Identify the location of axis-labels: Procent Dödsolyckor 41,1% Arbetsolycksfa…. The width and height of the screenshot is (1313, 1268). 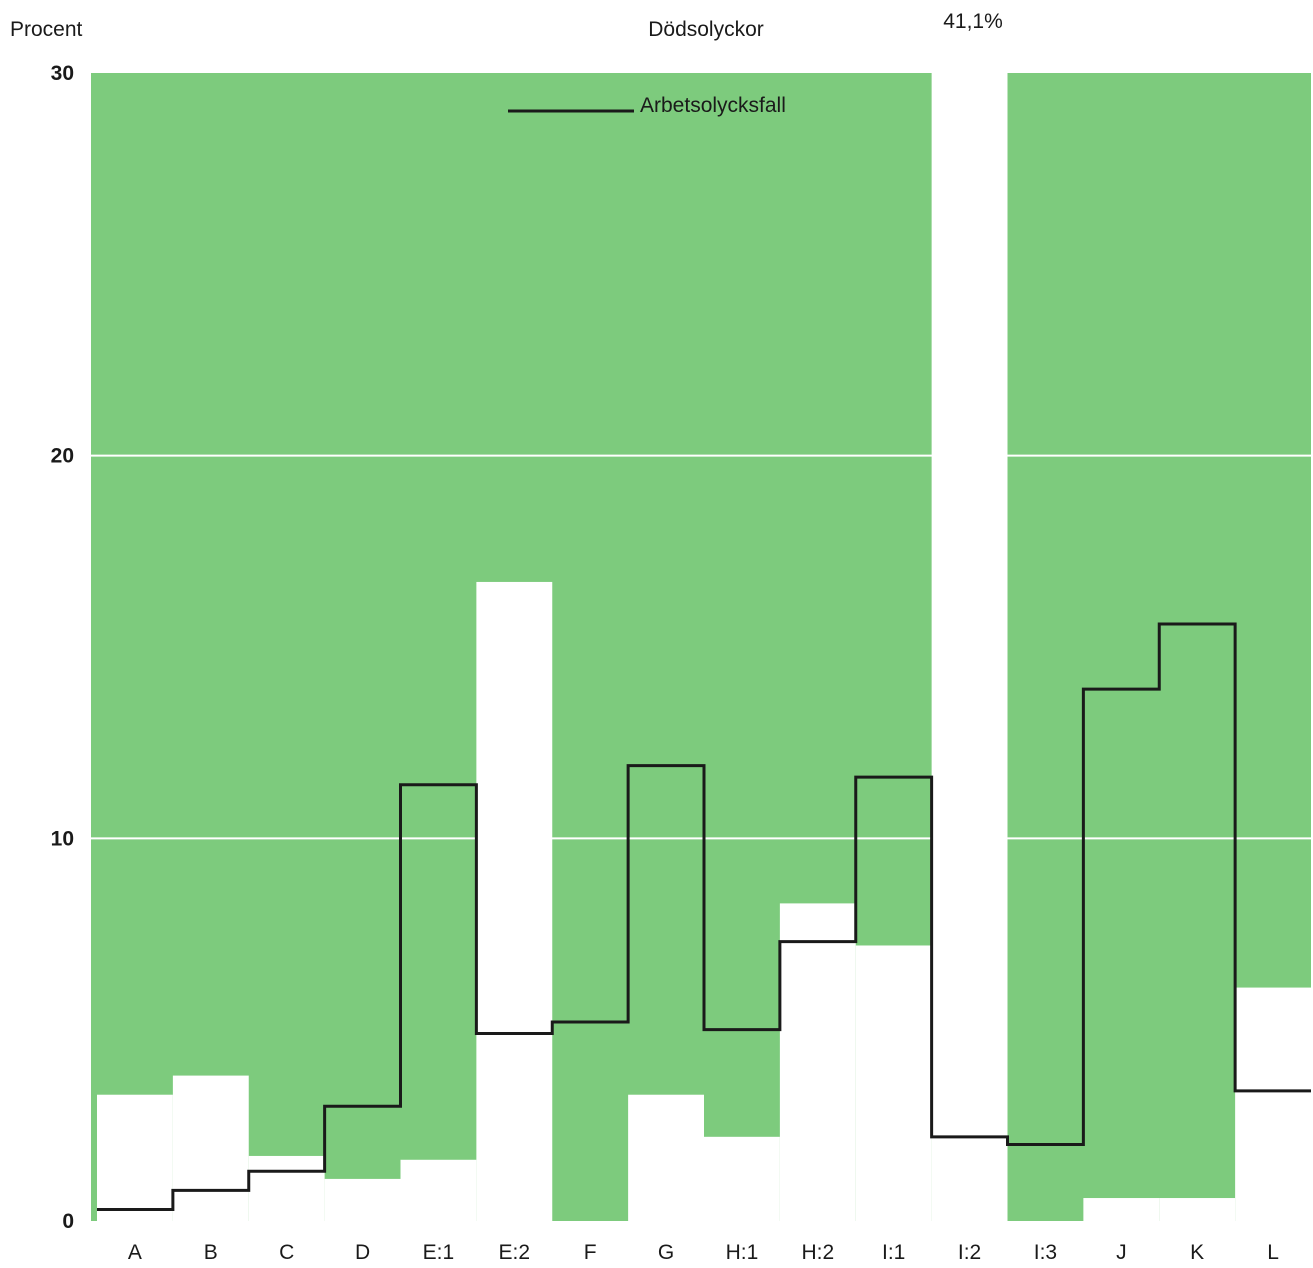
(506, 63).